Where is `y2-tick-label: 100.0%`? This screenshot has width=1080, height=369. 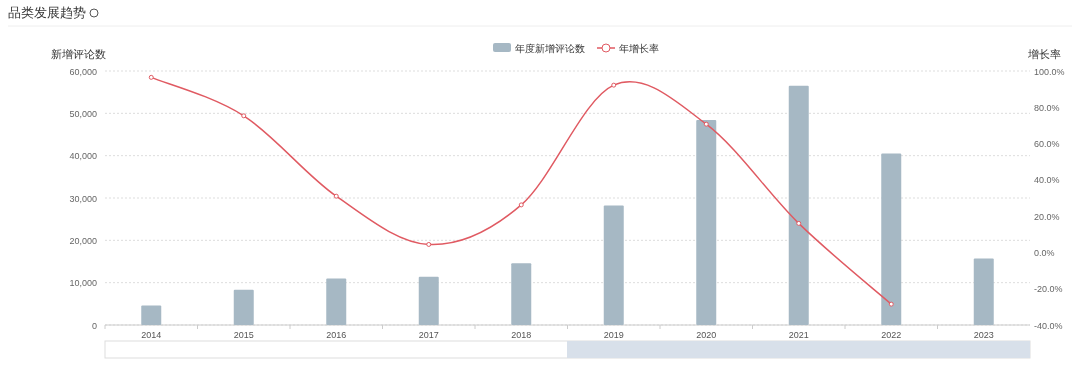 y2-tick-label: 100.0% is located at coordinates (1049, 71).